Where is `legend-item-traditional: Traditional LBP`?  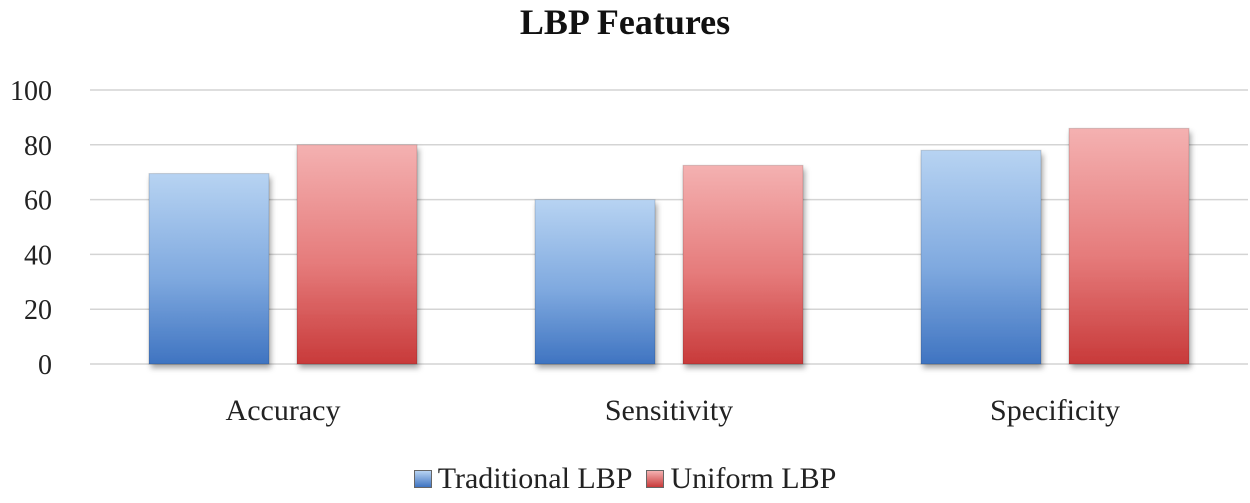
legend-item-traditional: Traditional LBP is located at coordinates (523, 479).